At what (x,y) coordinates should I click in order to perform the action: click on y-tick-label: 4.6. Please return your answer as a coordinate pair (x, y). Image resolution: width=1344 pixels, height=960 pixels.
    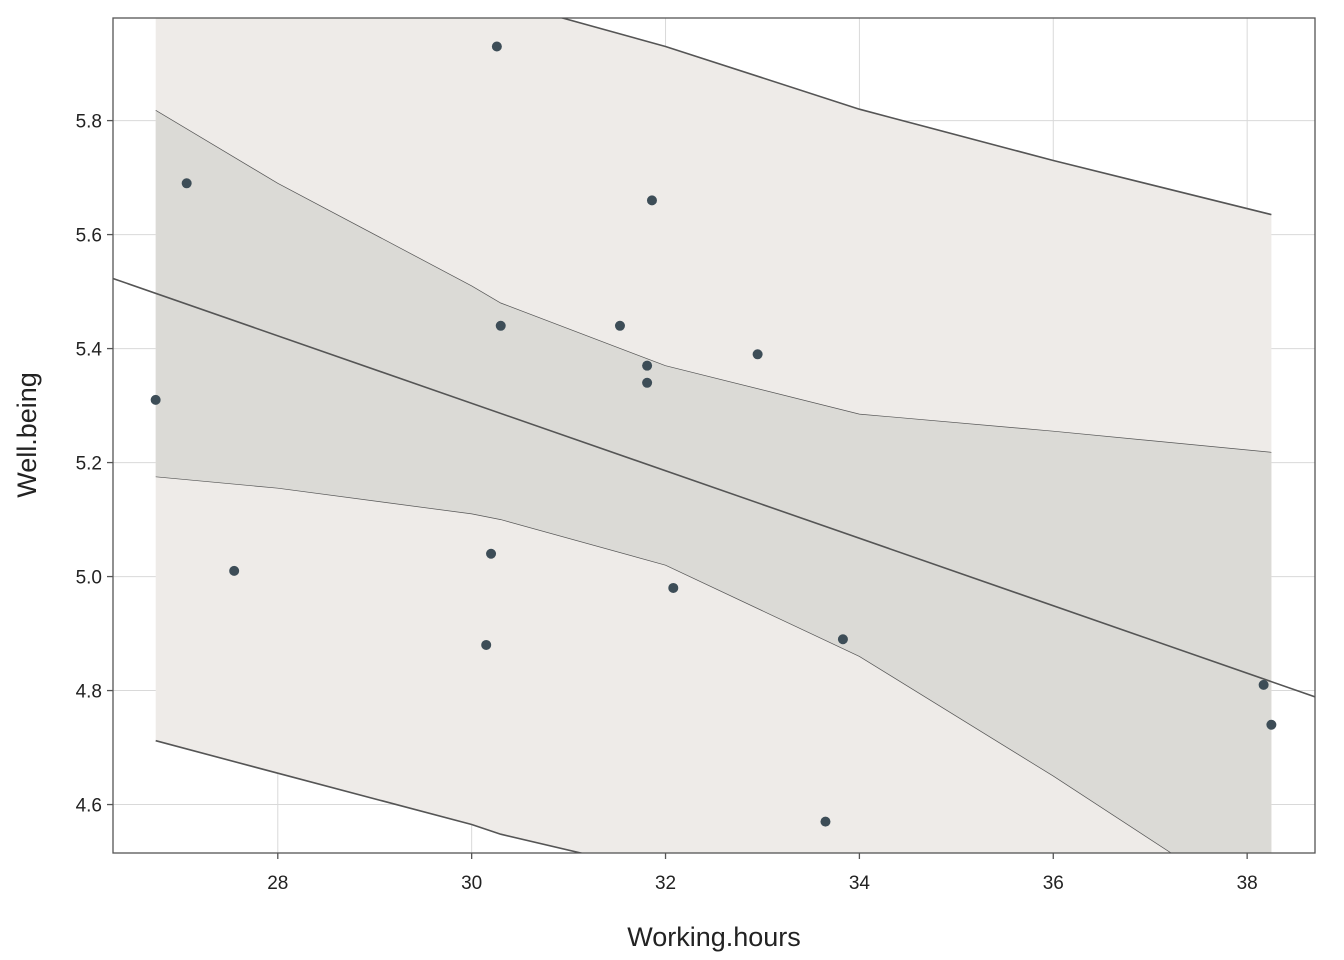
    Looking at the image, I should click on (89, 806).